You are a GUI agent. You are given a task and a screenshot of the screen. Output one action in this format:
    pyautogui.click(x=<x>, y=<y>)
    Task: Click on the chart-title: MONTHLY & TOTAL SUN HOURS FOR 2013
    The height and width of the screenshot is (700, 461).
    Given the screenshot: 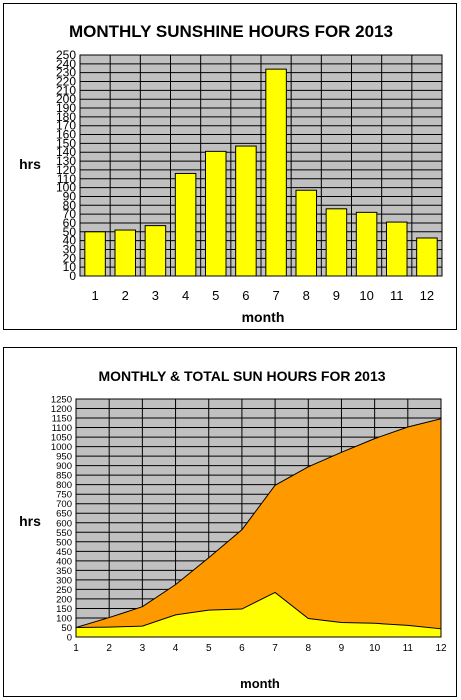 What is the action you would take?
    pyautogui.click(x=241, y=376)
    